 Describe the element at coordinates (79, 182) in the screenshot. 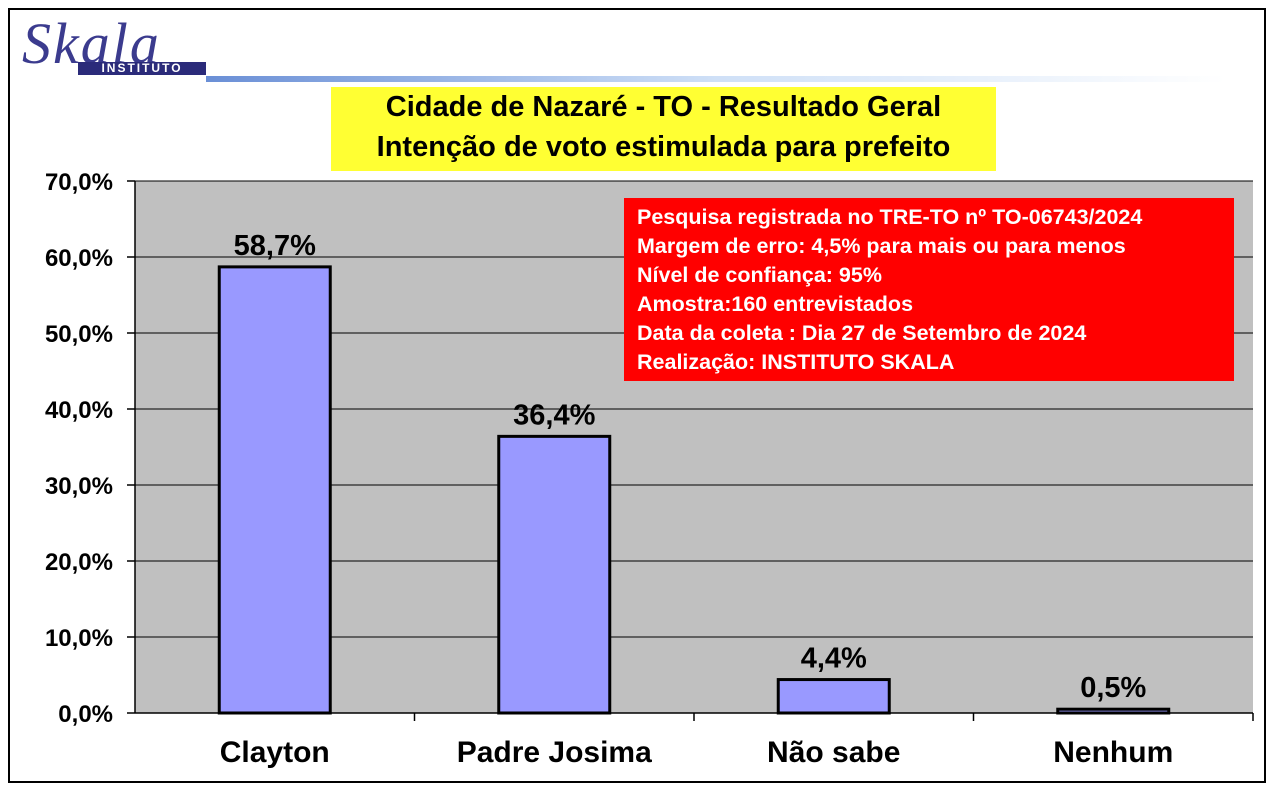

I see `y-tick-label: 70,0%` at that location.